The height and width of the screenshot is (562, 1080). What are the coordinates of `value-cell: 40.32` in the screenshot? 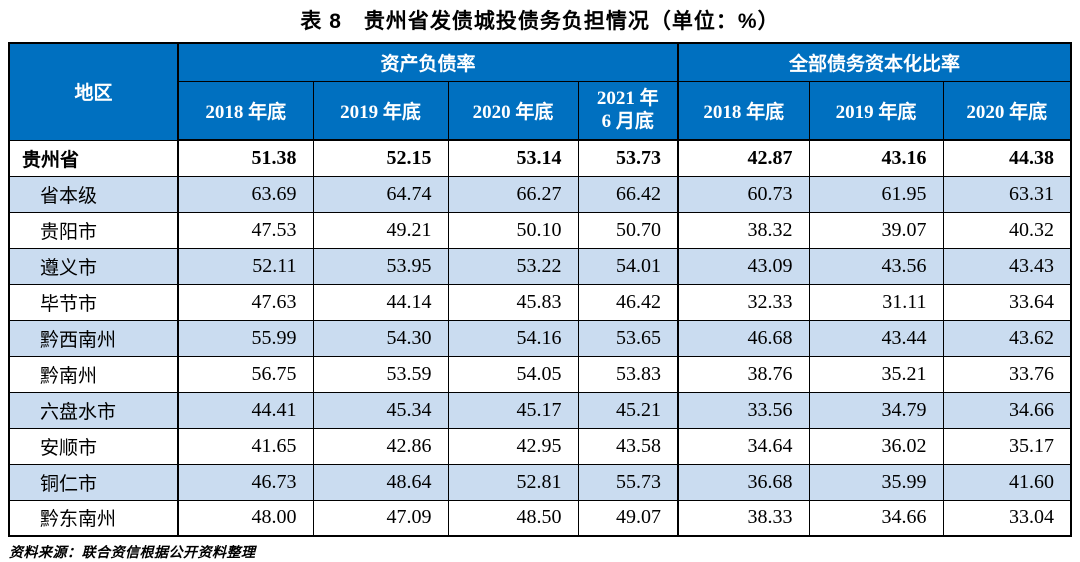 It's located at (1007, 230).